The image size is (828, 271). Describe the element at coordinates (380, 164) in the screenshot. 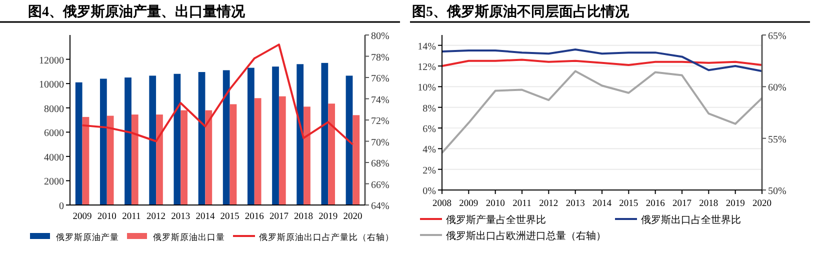

I see `y2-tick-label: 68%` at that location.